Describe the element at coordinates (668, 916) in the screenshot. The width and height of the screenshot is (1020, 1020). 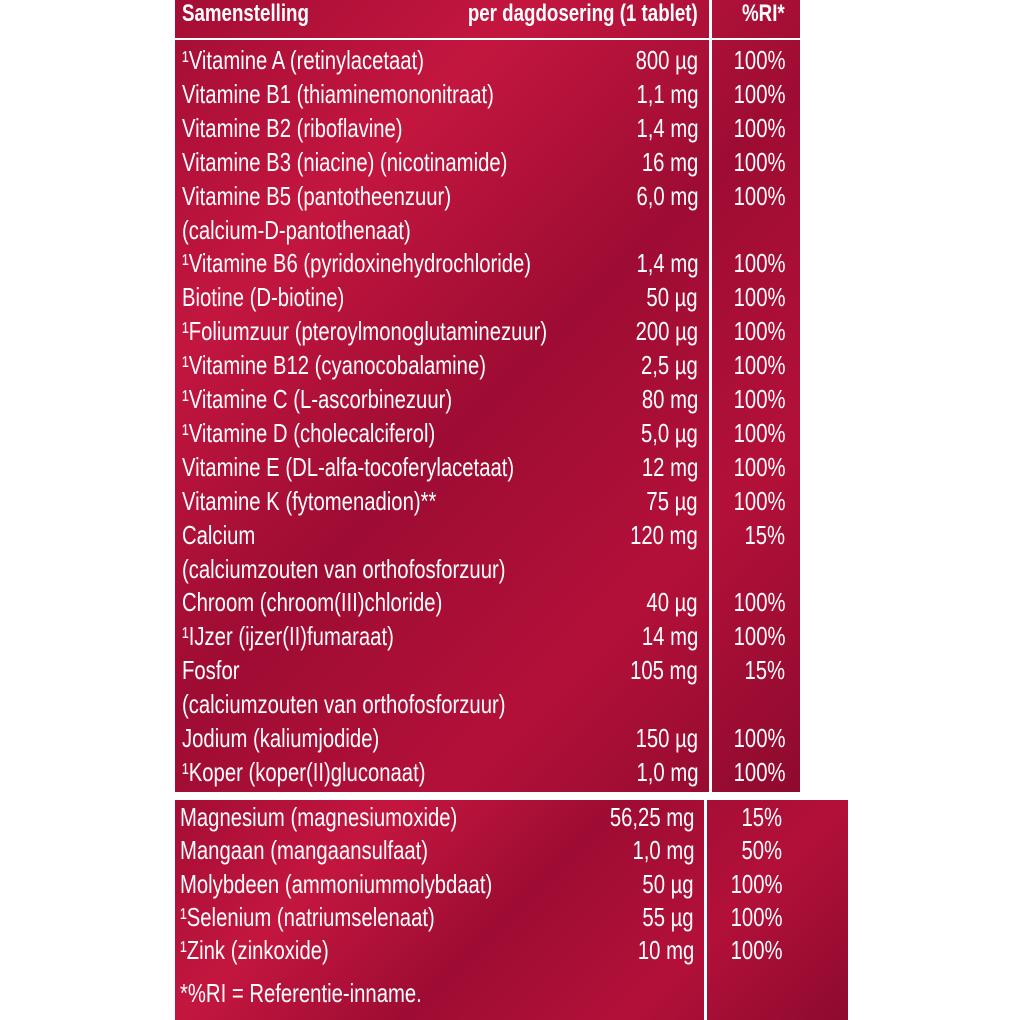
I see `amount: 55 µg` at that location.